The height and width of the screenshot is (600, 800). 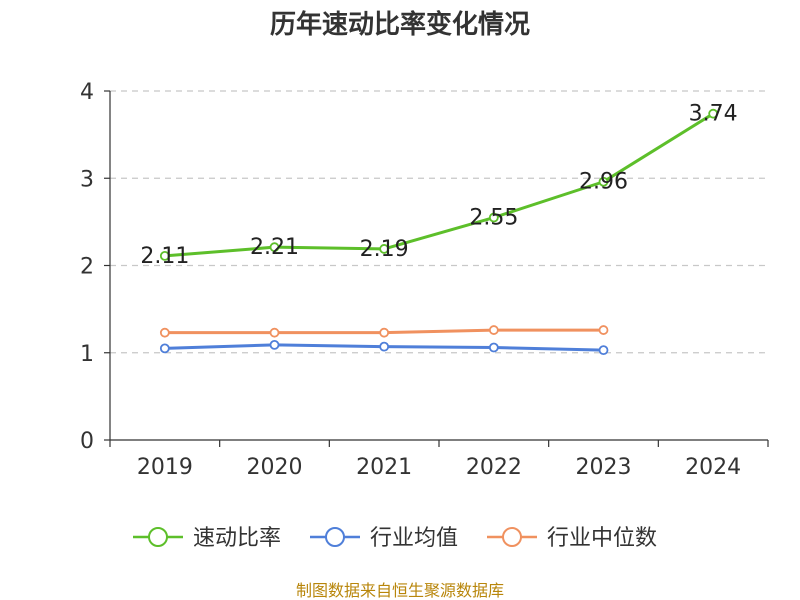 I want to click on x-tick-label: 2023, so click(x=604, y=467).